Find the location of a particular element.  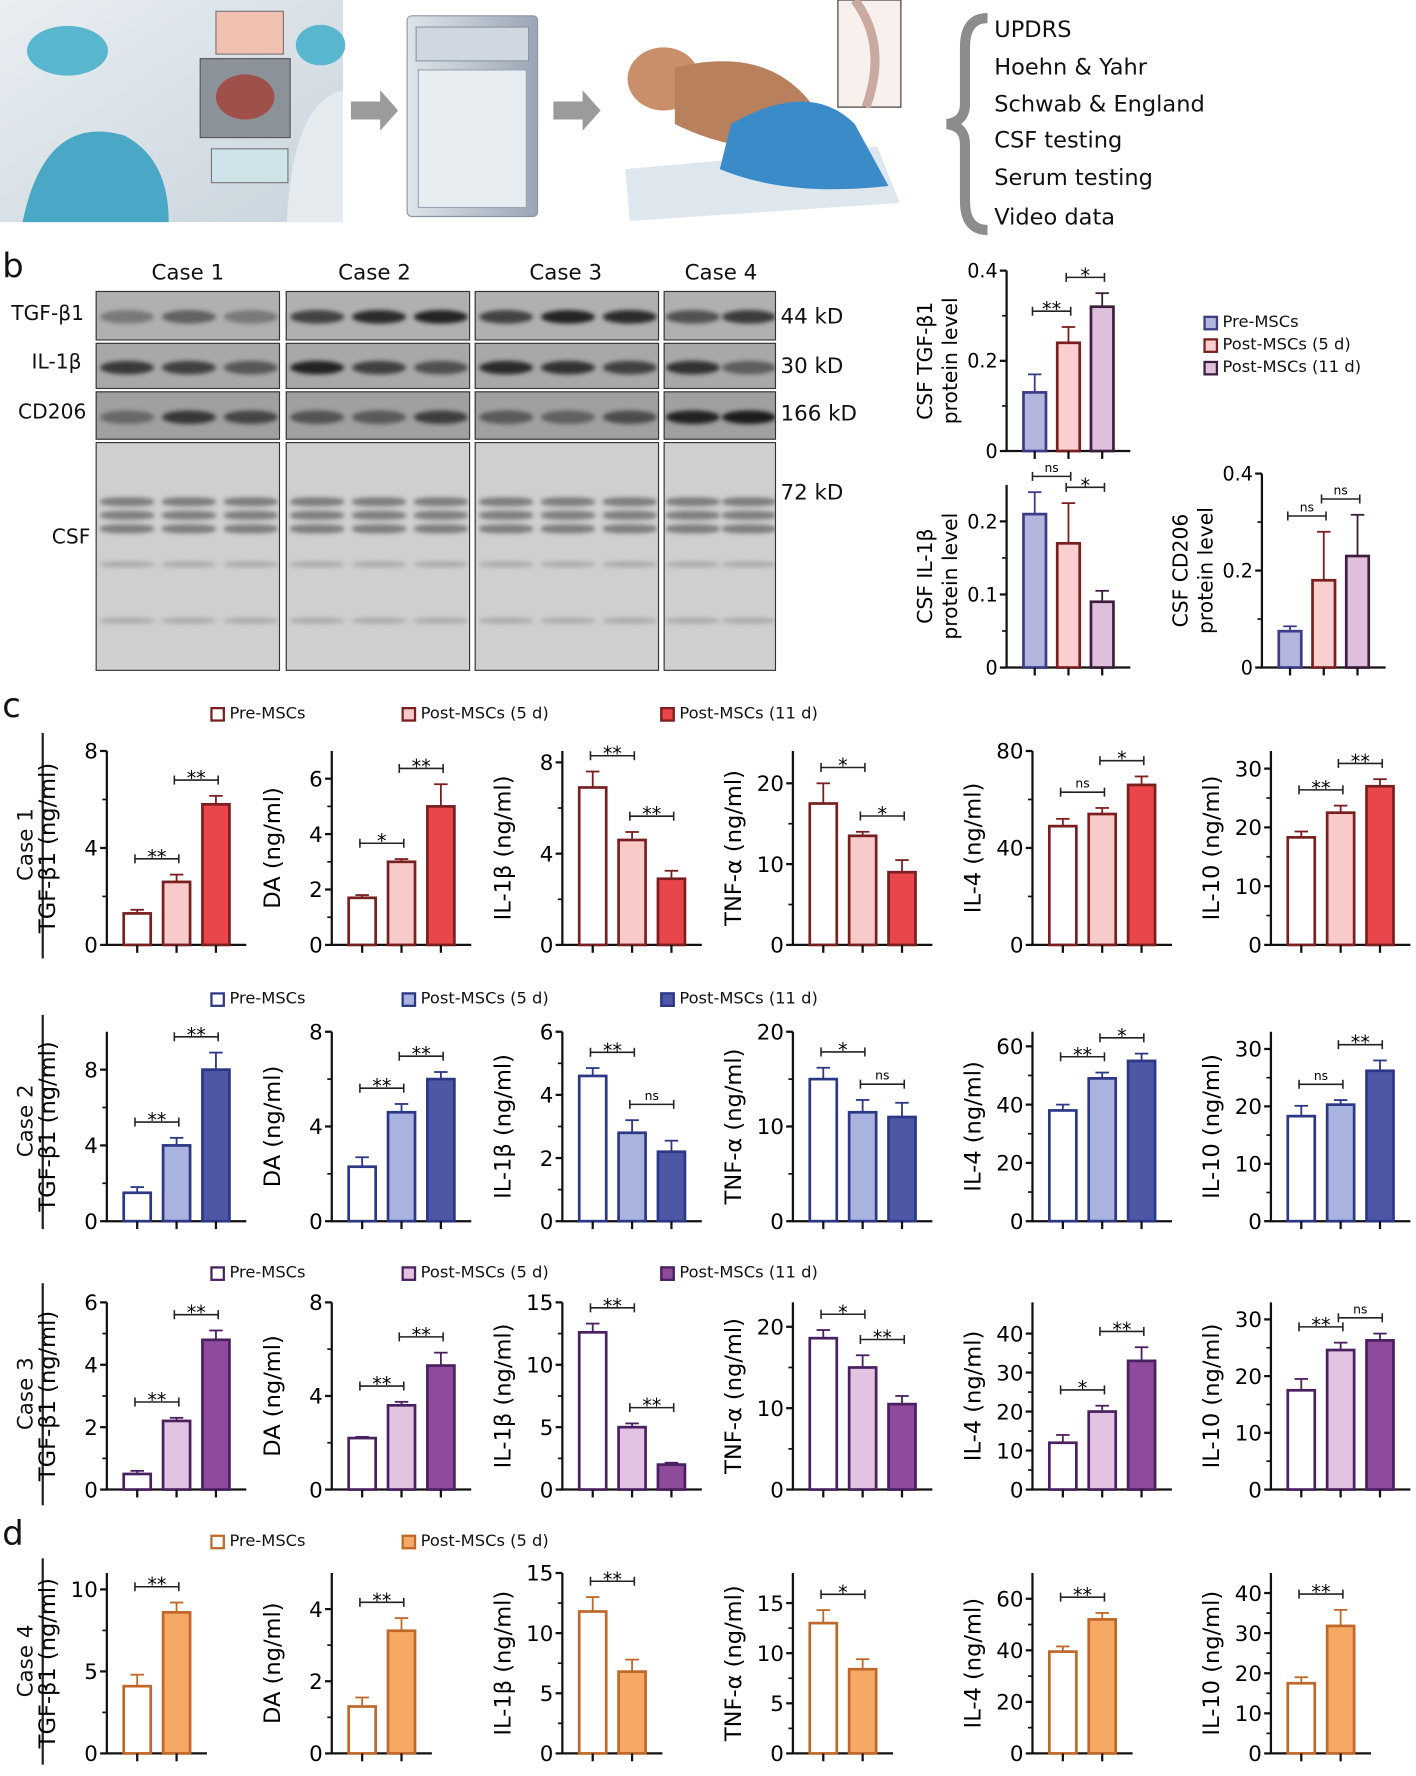

y-axis-label: TNF-α (ng/ml) is located at coordinates (734, 1127).